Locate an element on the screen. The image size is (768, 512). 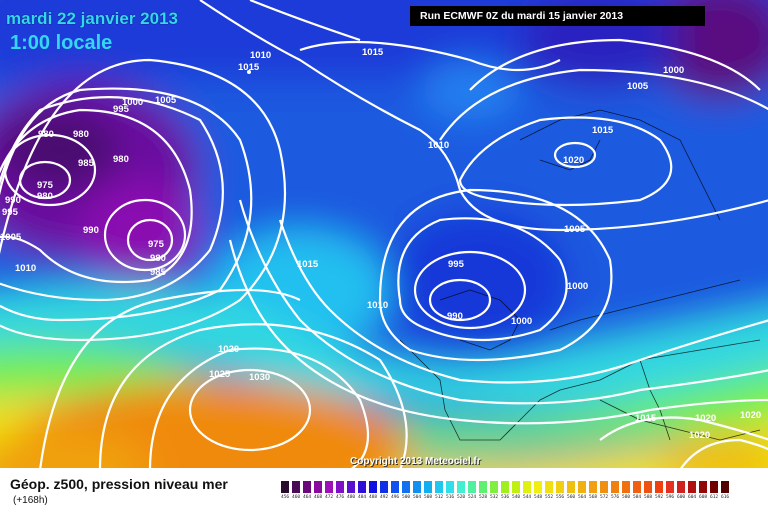
scale-label: 588 is located at coordinates (648, 497).